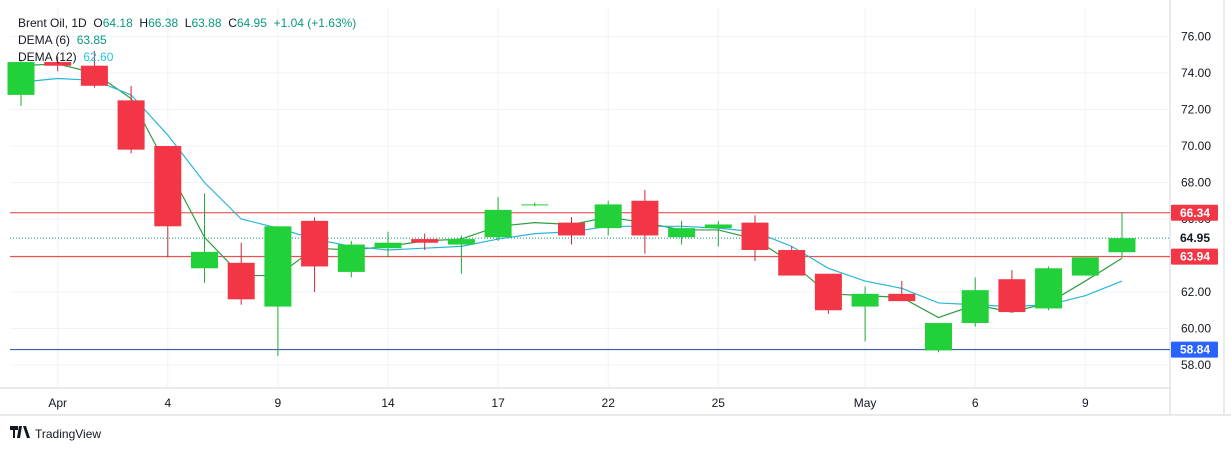  What do you see at coordinates (719, 403) in the screenshot?
I see `time-tick-label: 25` at bounding box center [719, 403].